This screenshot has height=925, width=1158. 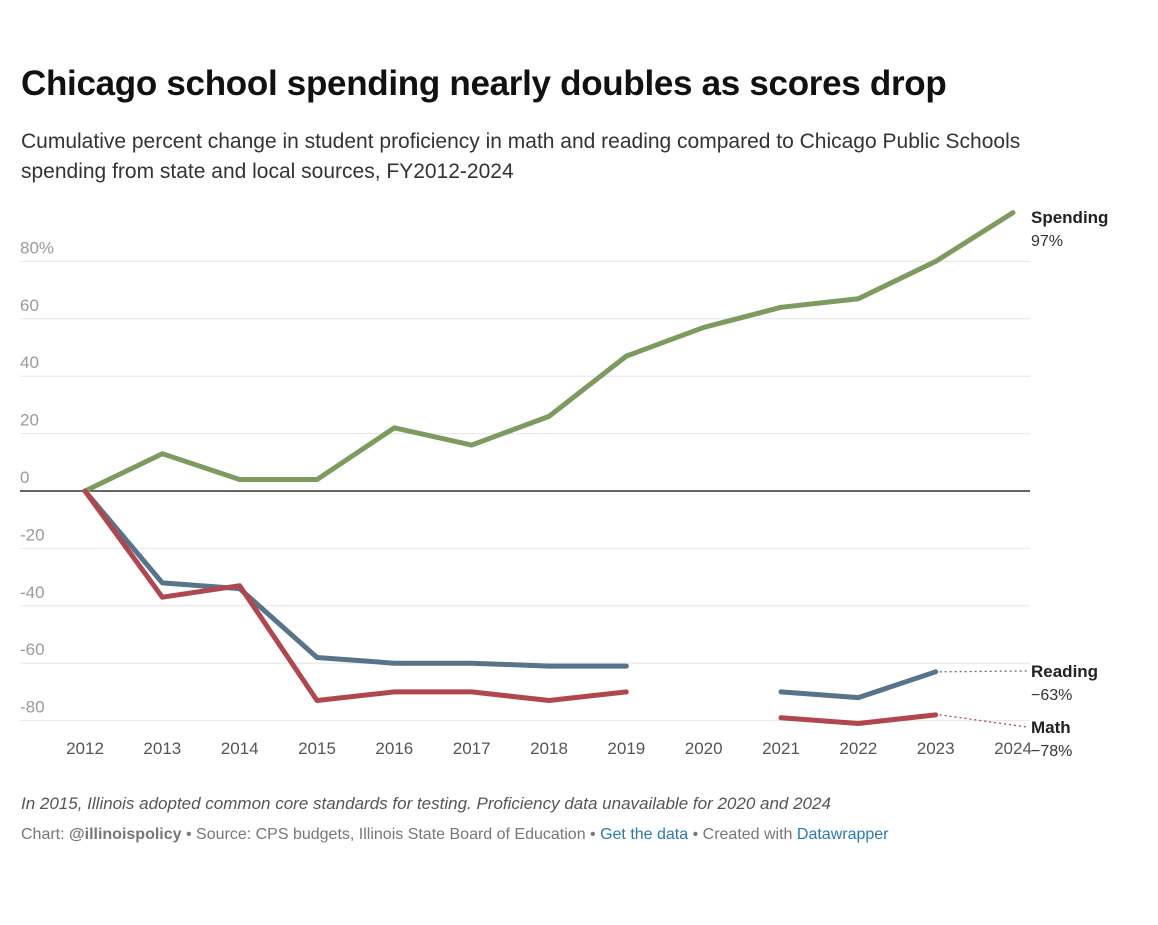 I want to click on x-tick-label: 2023, so click(x=936, y=748).